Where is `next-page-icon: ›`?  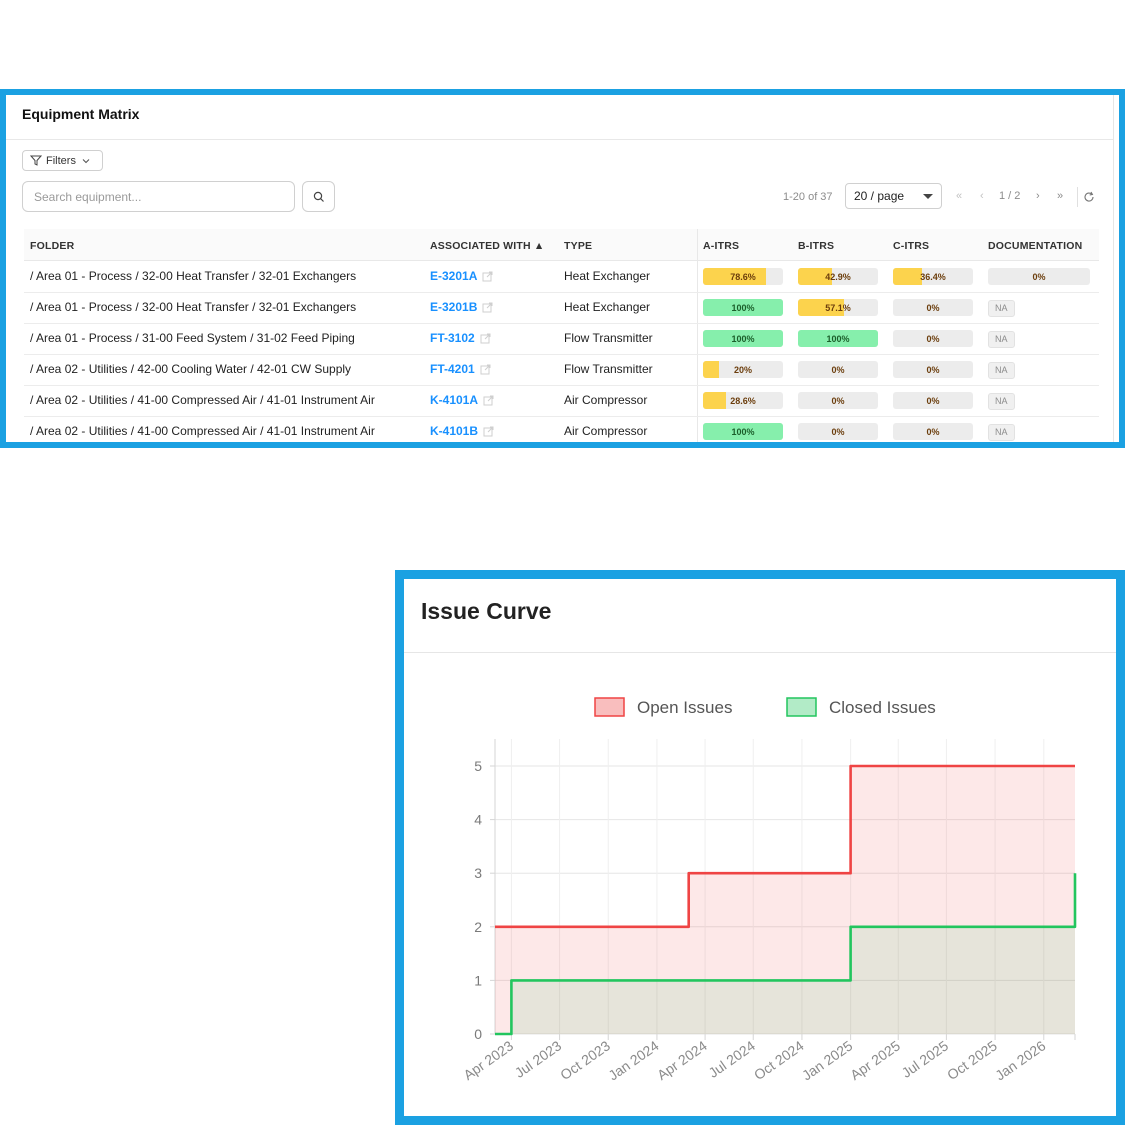 next-page-icon: › is located at coordinates (1038, 196).